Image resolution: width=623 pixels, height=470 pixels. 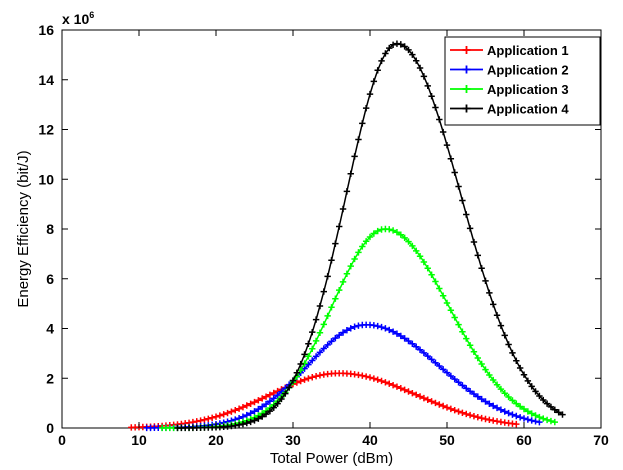 What do you see at coordinates (50, 378) in the screenshot?
I see `y-tick-label: 2` at bounding box center [50, 378].